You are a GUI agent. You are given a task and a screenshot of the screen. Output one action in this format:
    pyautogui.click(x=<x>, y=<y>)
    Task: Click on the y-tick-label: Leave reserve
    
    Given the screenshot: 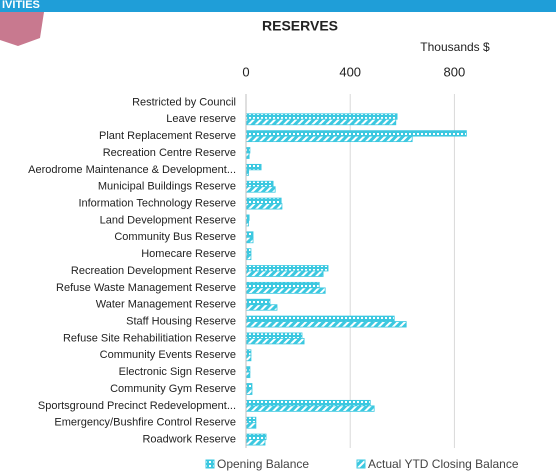 What is the action you would take?
    pyautogui.click(x=201, y=119)
    